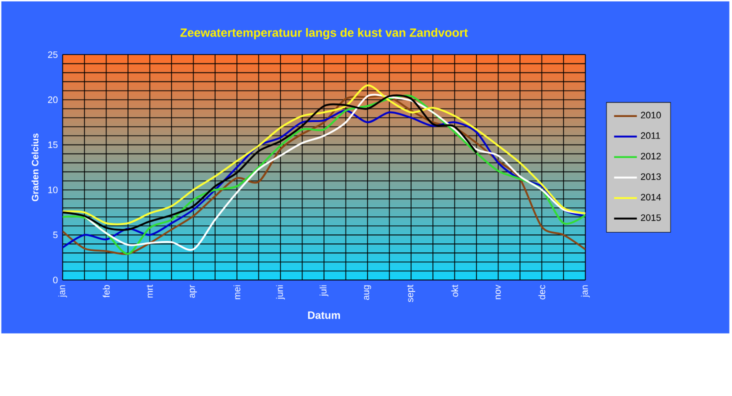 The height and width of the screenshot is (396, 732). What do you see at coordinates (650, 115) in the screenshot?
I see `legend-label: 2010` at bounding box center [650, 115].